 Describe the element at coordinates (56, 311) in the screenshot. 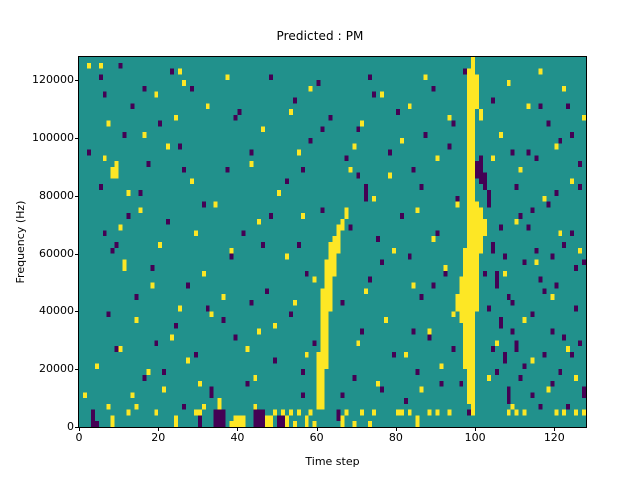

I see `y-tick-label: 40000` at that location.